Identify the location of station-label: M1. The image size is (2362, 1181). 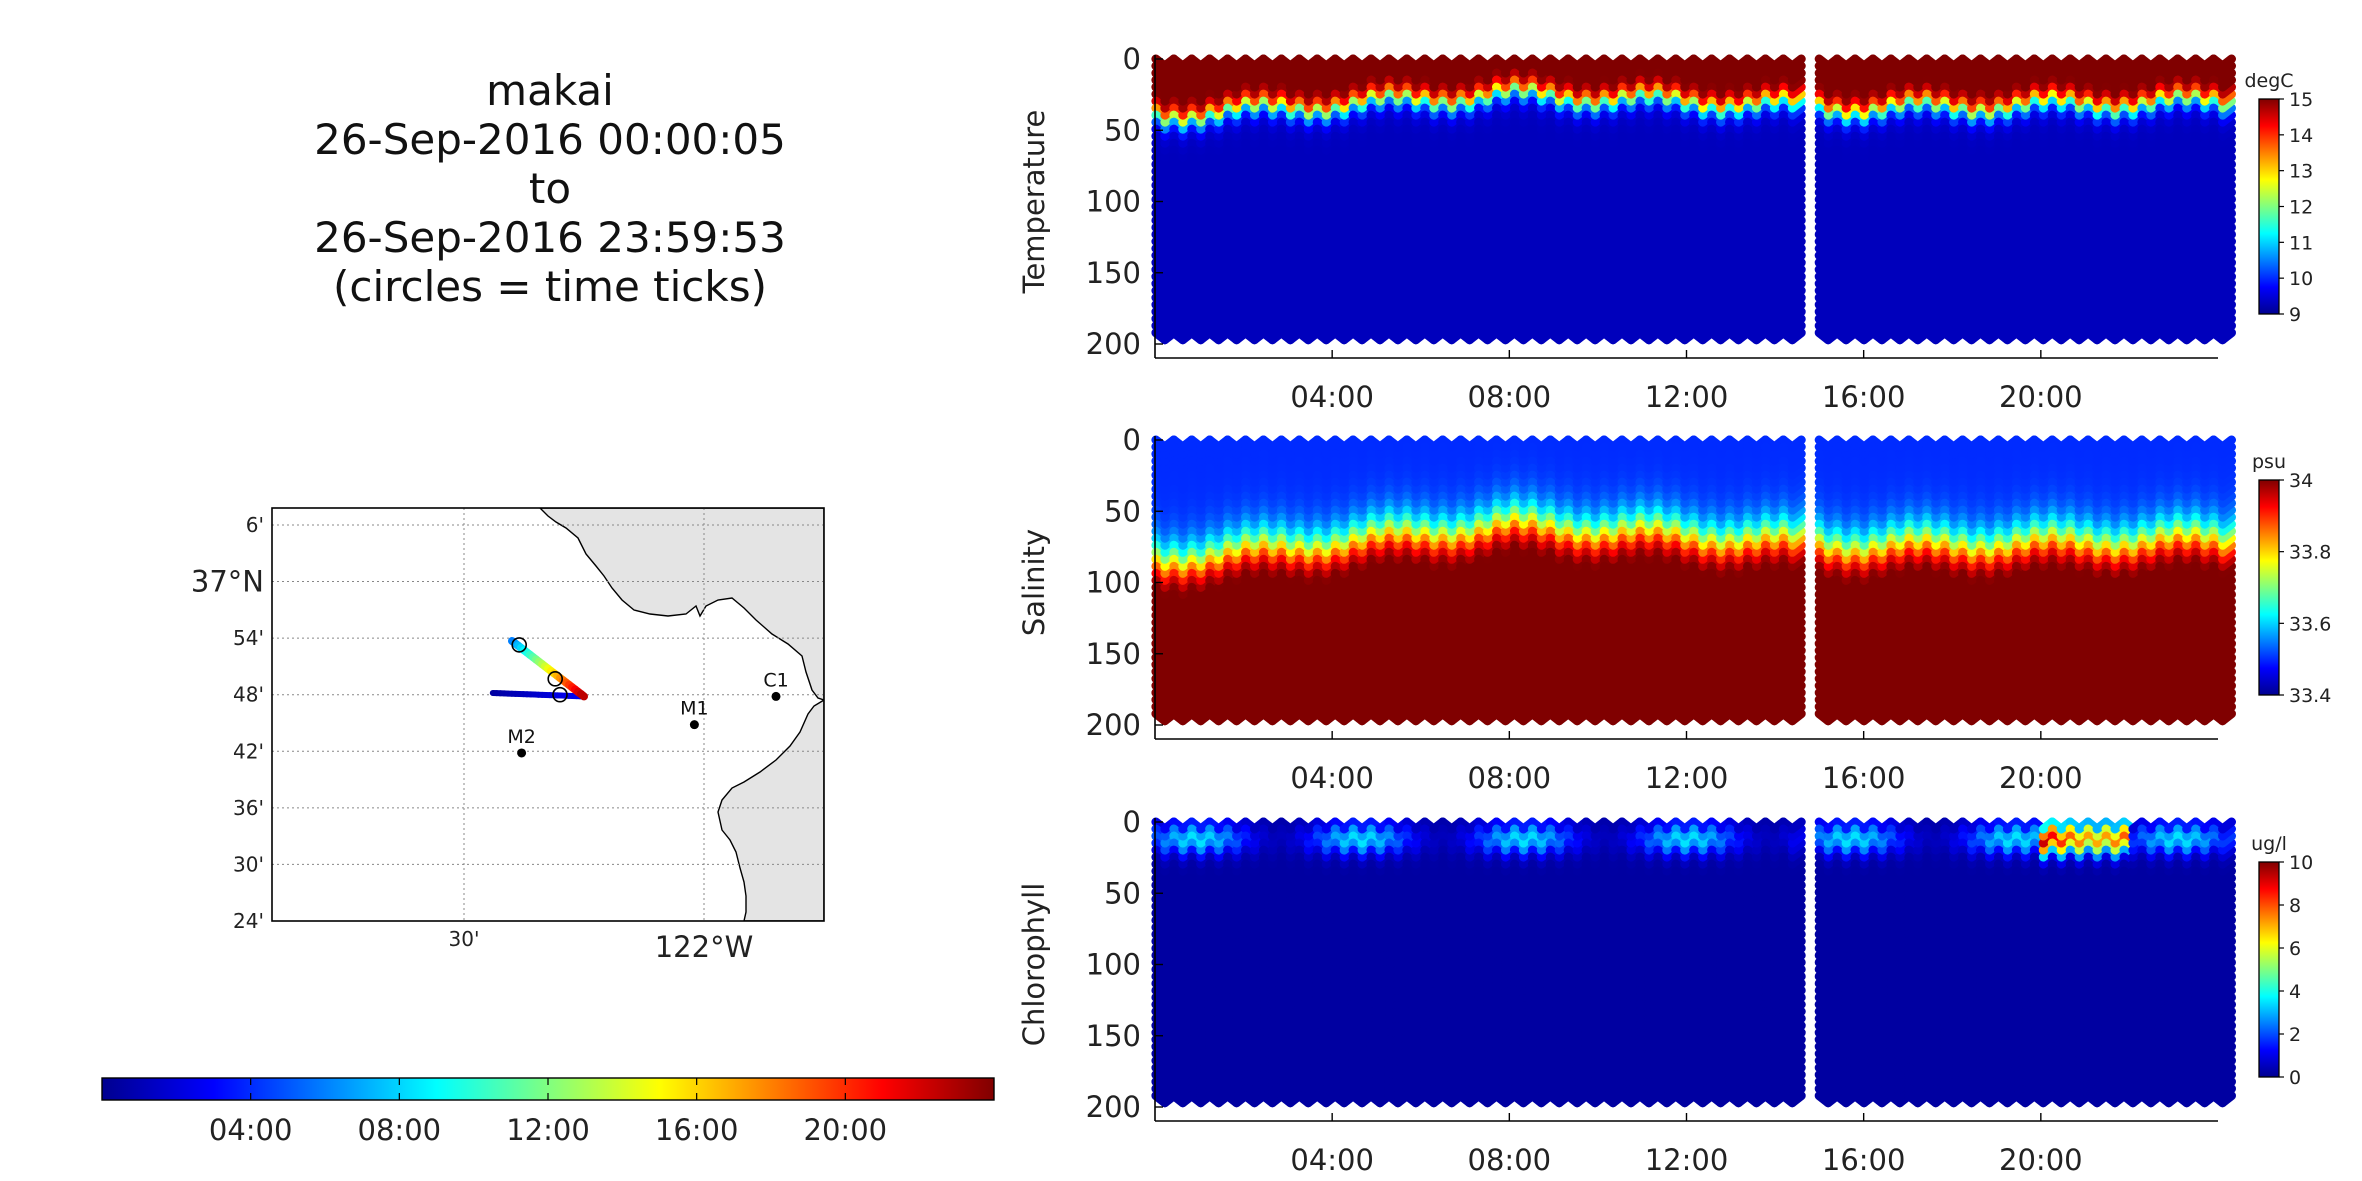
(694, 709).